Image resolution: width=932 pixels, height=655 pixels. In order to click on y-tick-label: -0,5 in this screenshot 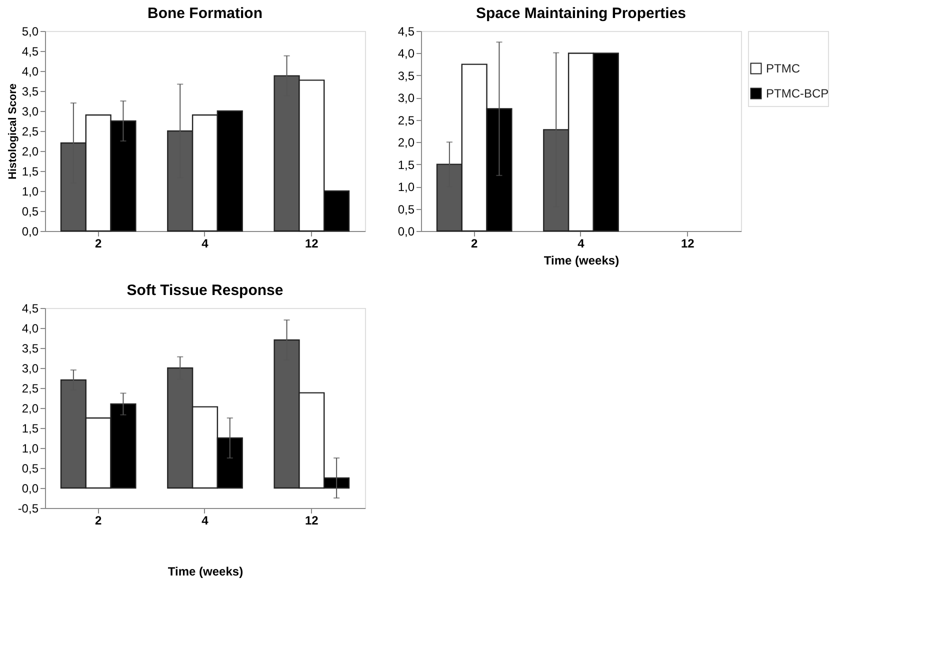, I will do `click(28, 509)`.